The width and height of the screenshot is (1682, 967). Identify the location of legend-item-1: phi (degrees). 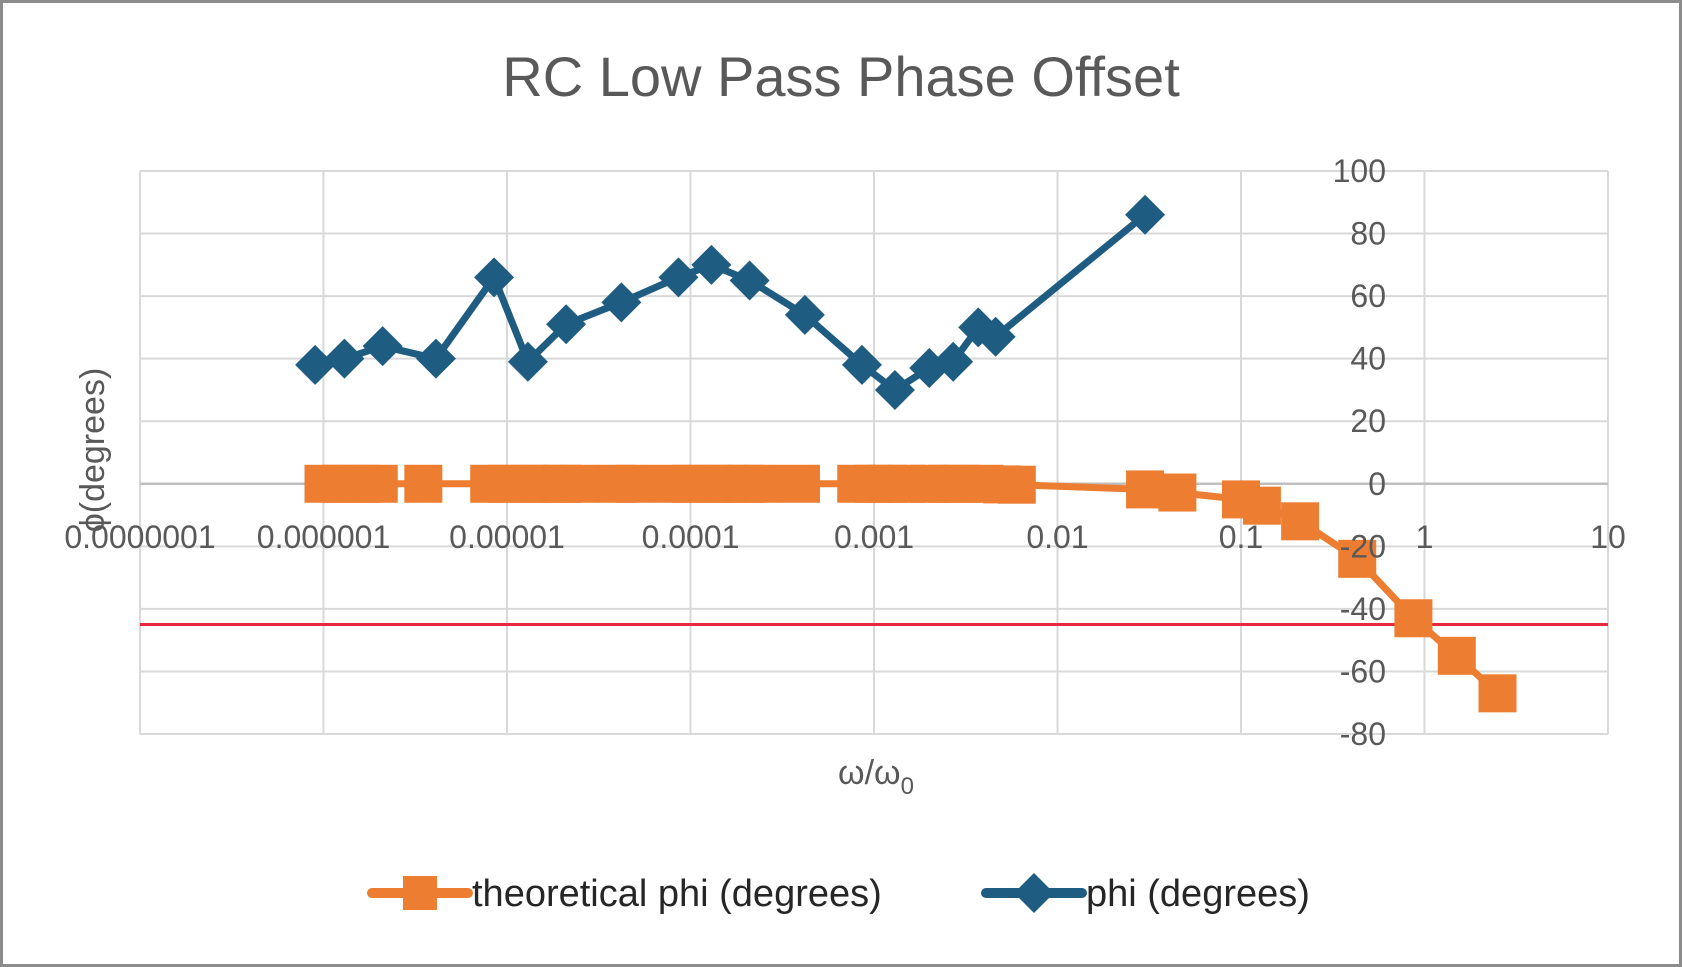
(1145, 894).